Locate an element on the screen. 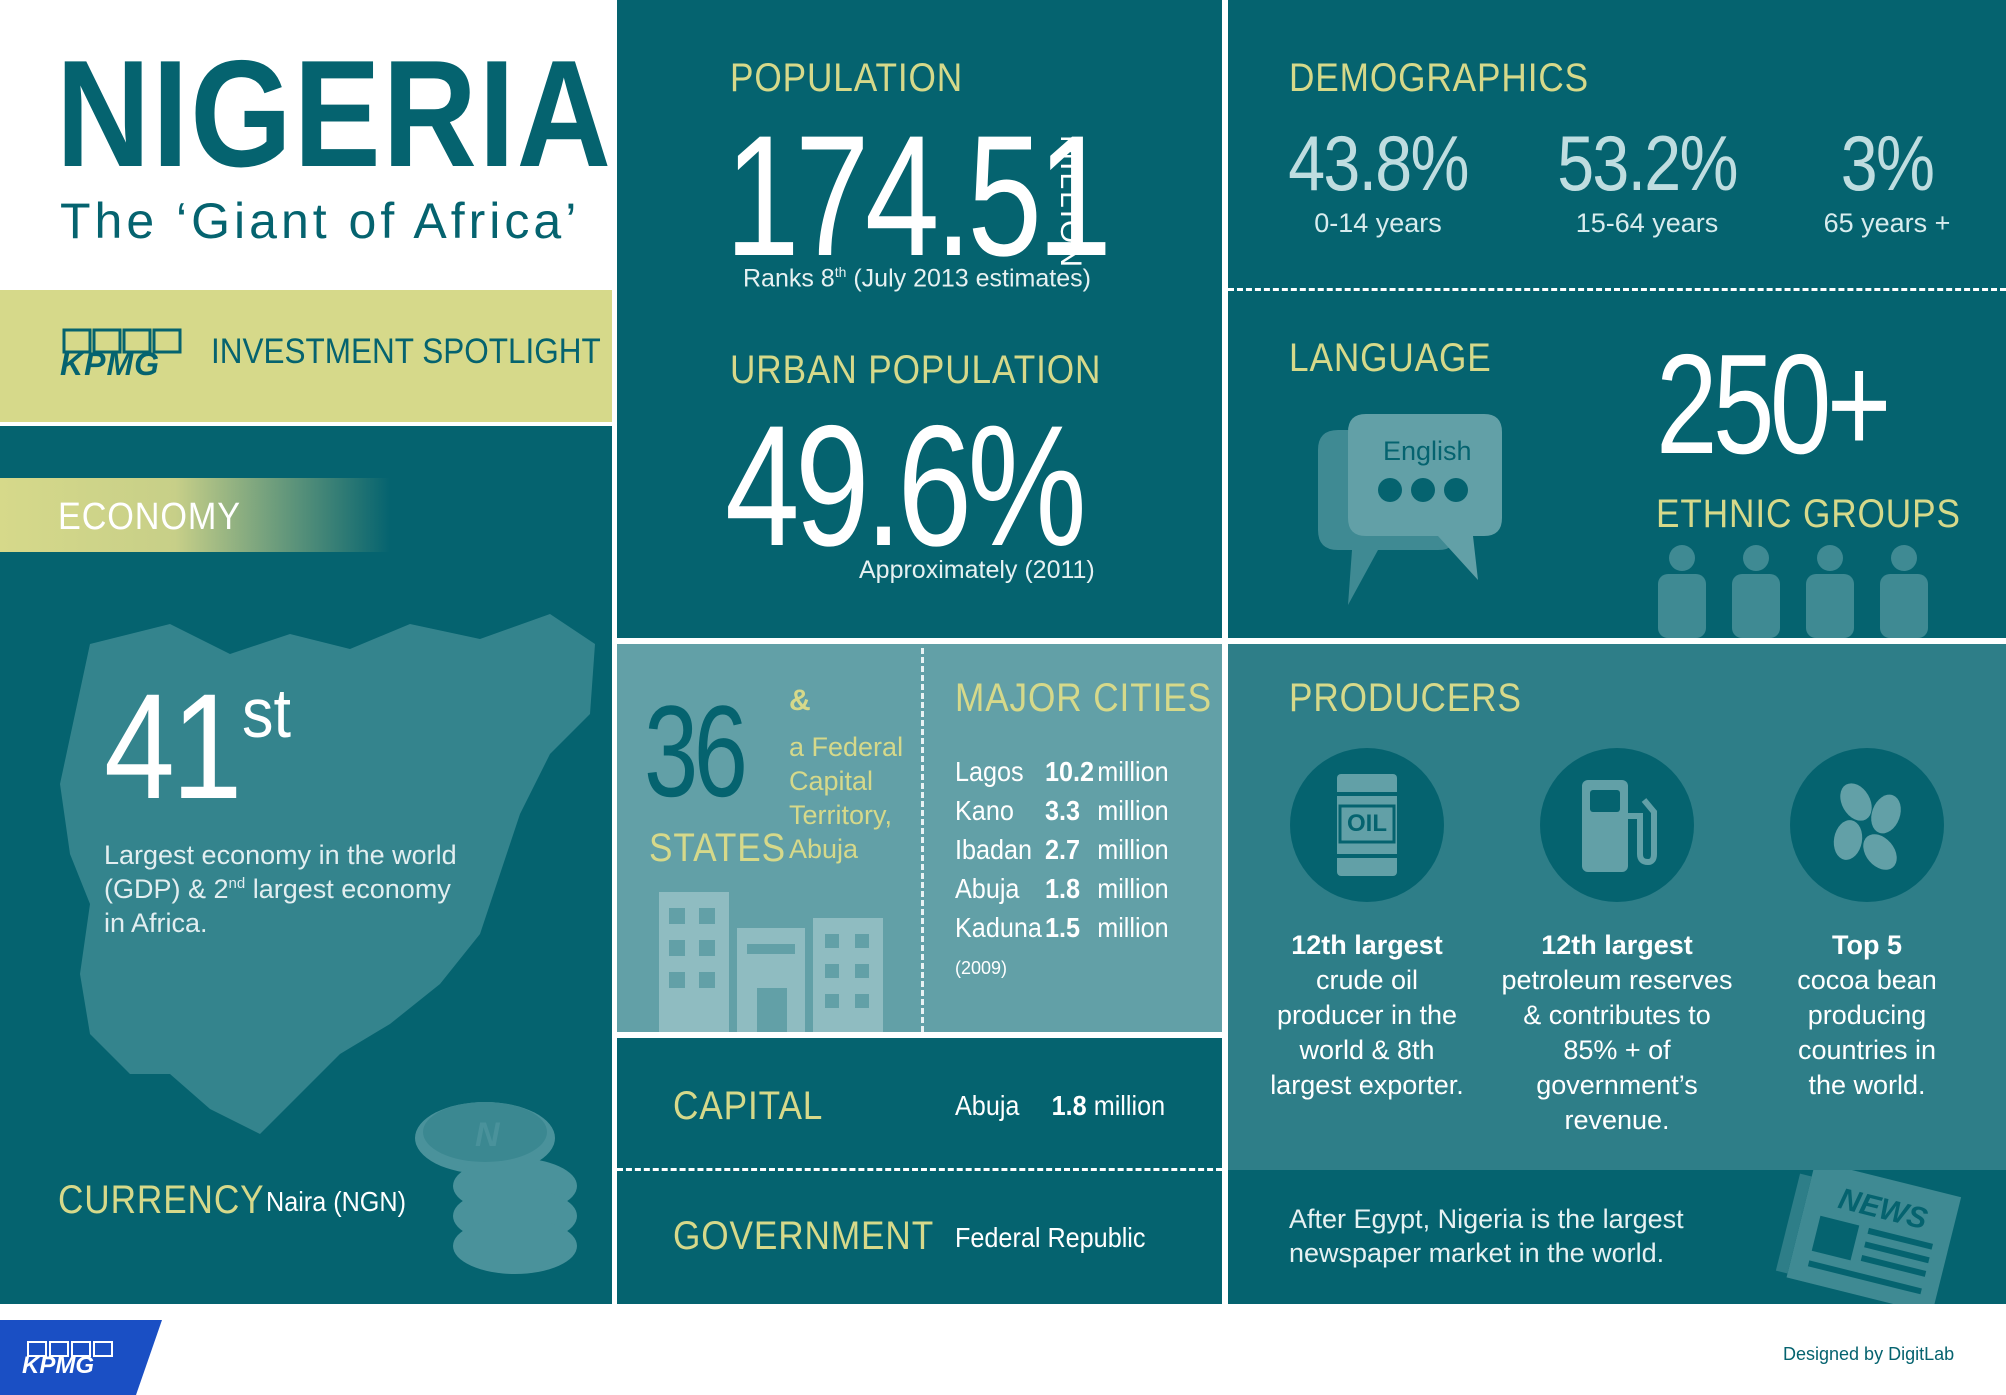  population-unit: MILLION is located at coordinates (1070, 202).